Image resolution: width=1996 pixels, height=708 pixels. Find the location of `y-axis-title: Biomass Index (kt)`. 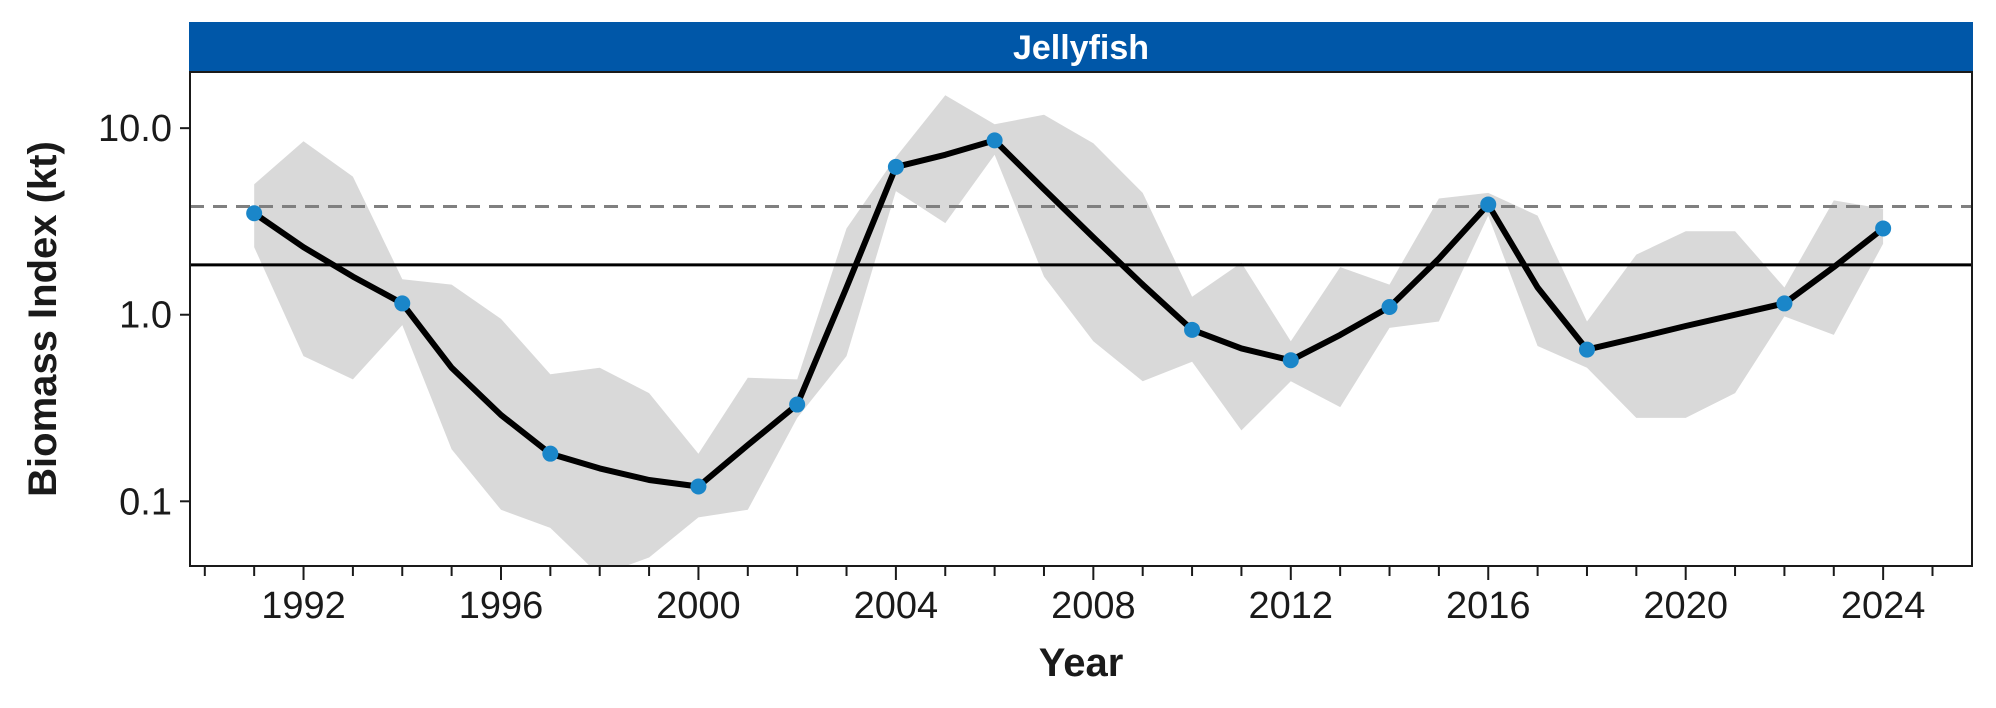

y-axis-title: Biomass Index (kt) is located at coordinates (43, 319).